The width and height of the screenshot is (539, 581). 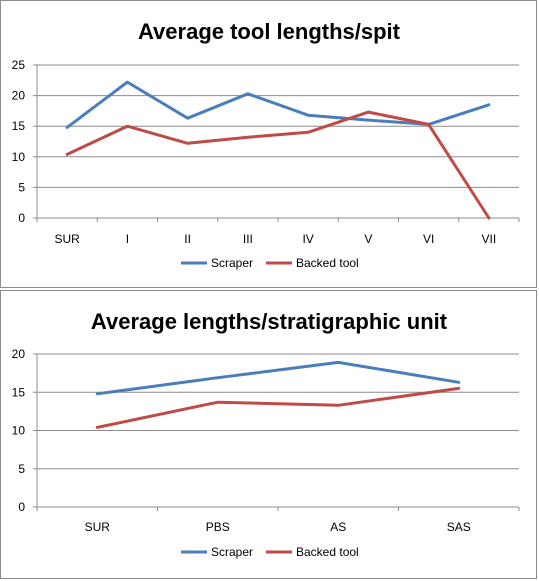 What do you see at coordinates (269, 31) in the screenshot?
I see `chart-title: Average tool lengths/spit` at bounding box center [269, 31].